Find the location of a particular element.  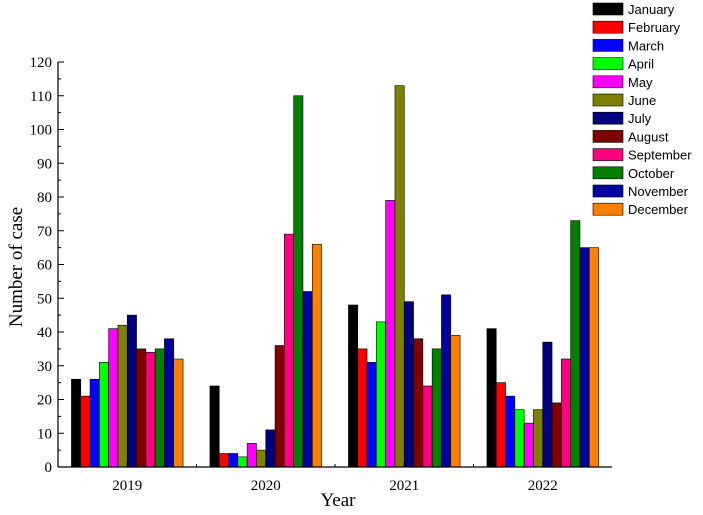

bar-may-2021 is located at coordinates (390, 334).